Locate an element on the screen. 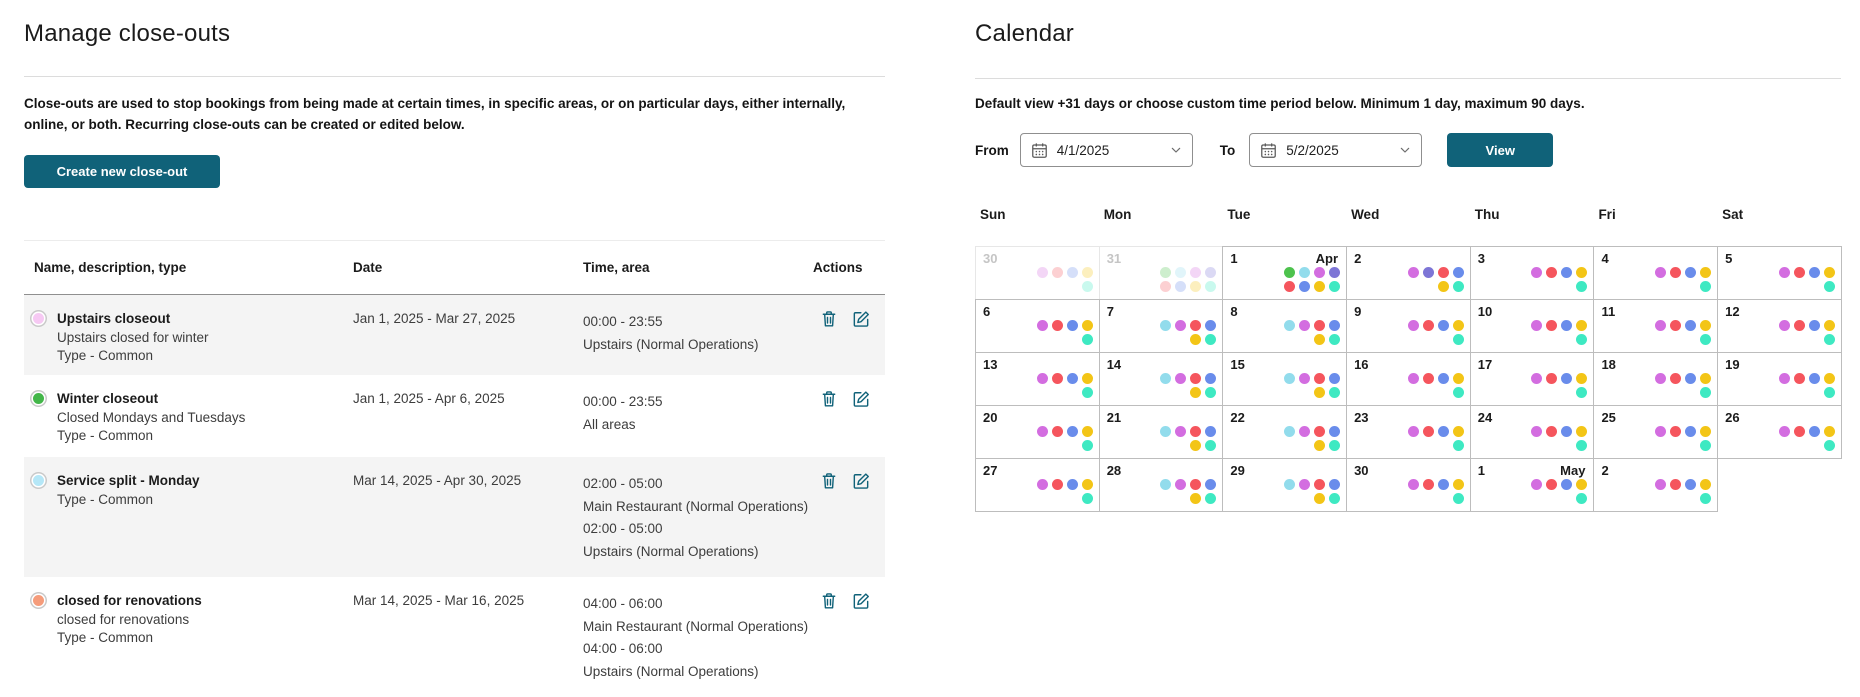  day-number: 16 is located at coordinates (1361, 364).